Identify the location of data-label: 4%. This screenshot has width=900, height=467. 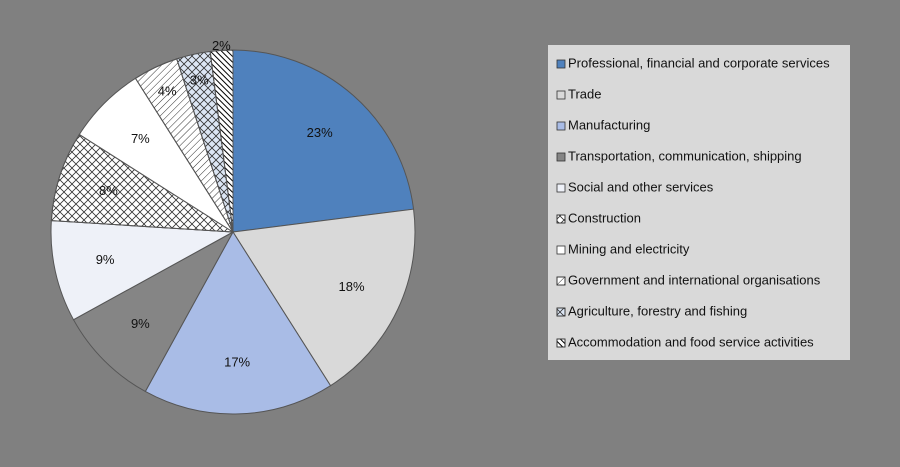
(167, 90).